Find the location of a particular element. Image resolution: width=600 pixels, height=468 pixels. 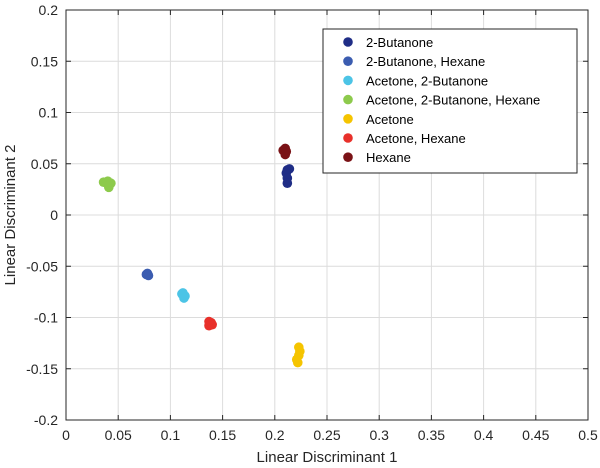

y-tick-label: -0.15 is located at coordinates (42, 369).